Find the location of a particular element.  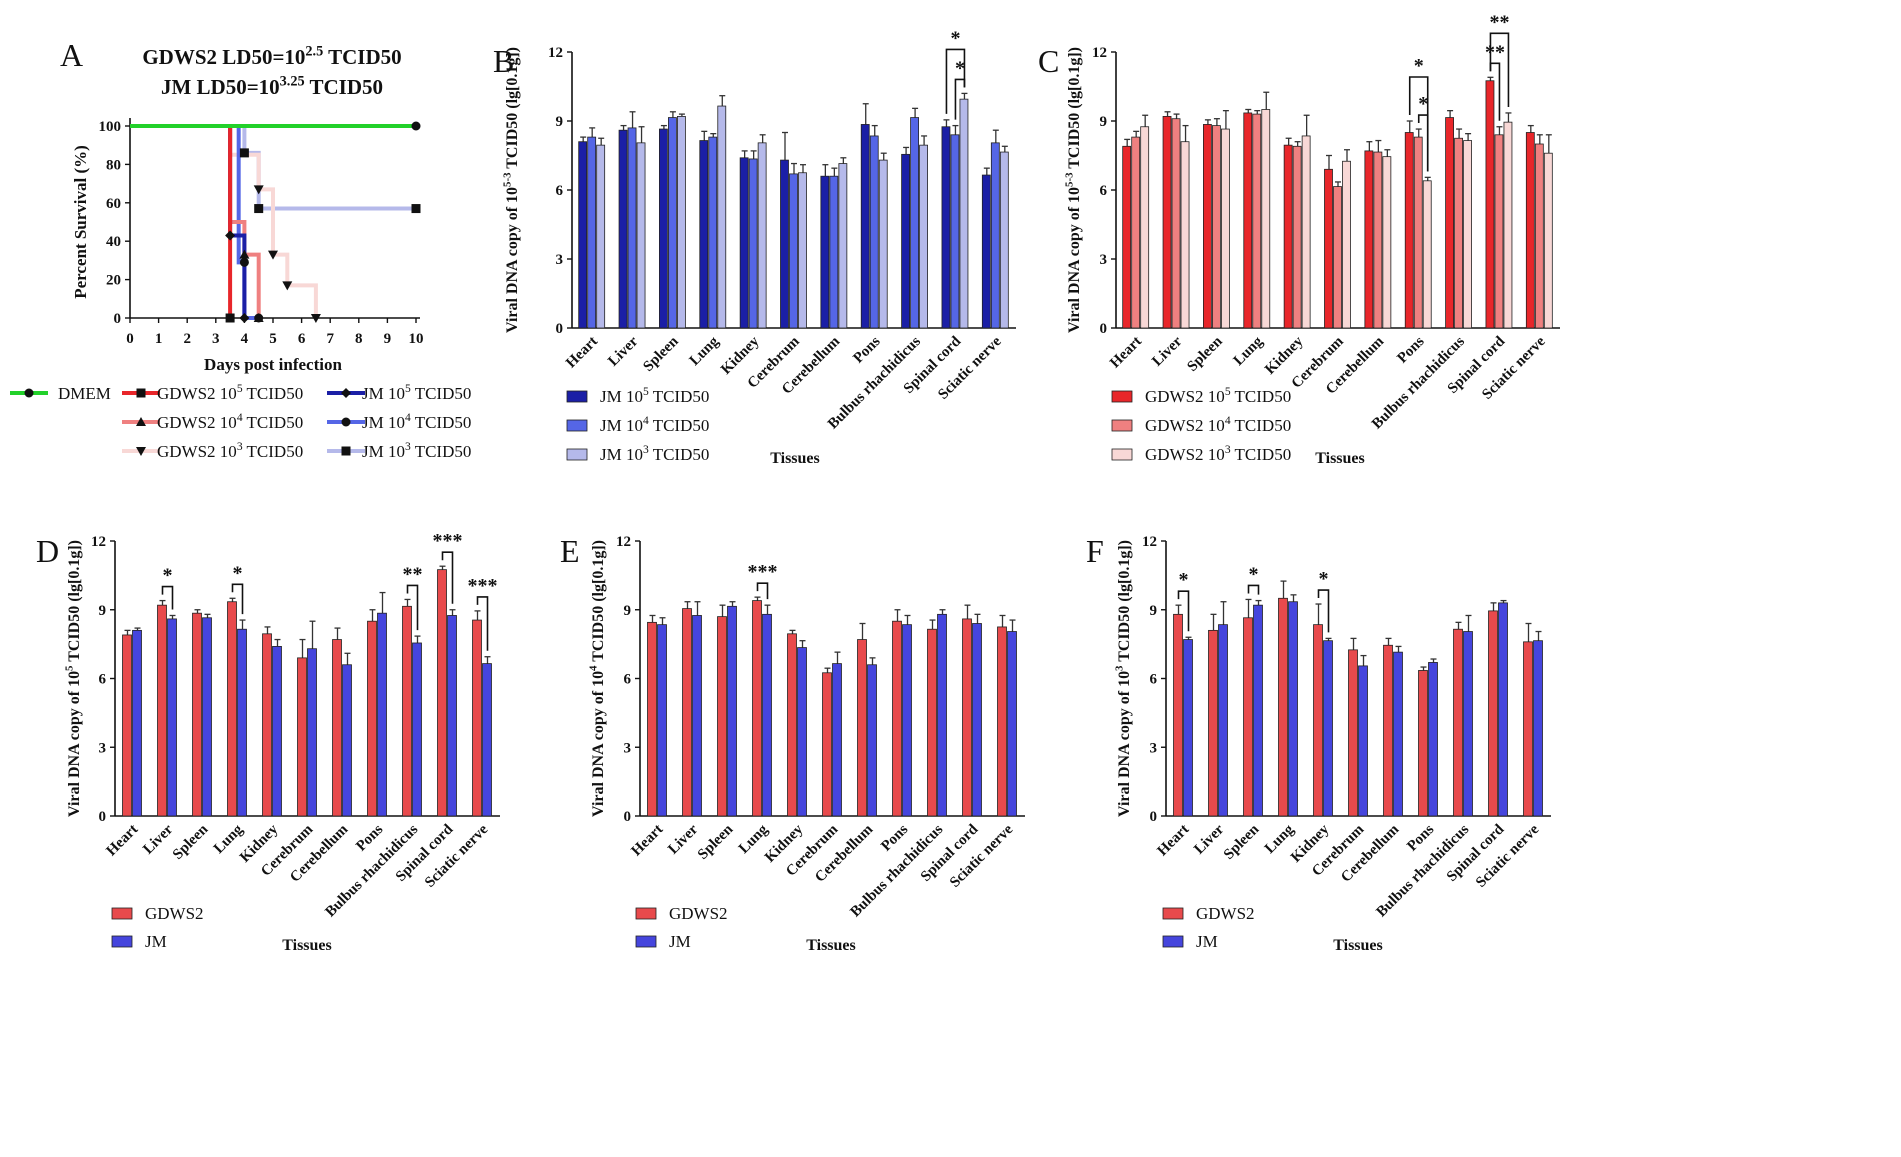

panel-letter-c: C is located at coordinates (1048, 61).